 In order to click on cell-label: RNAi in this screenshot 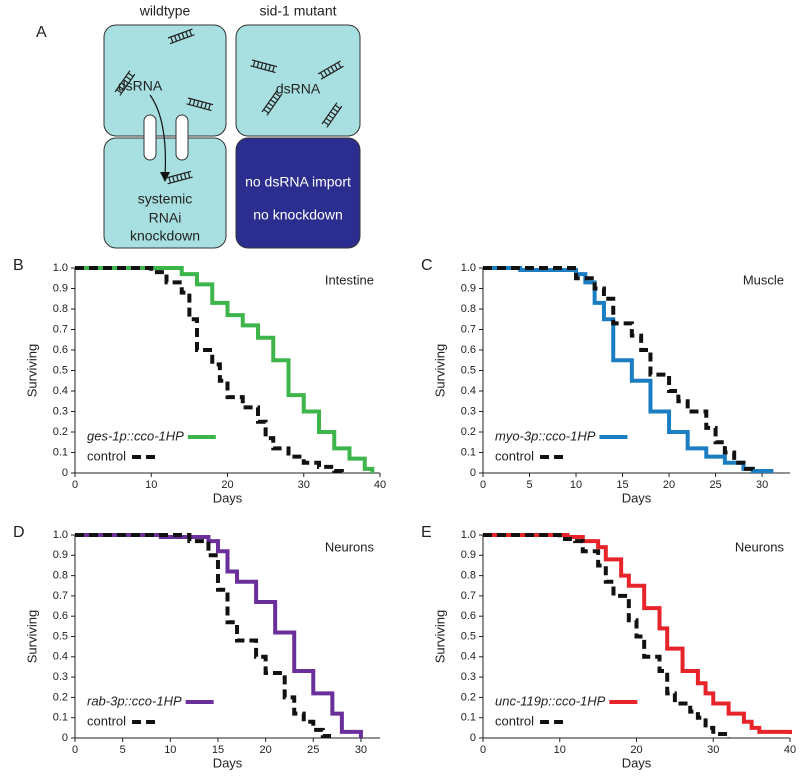, I will do `click(165, 218)`.